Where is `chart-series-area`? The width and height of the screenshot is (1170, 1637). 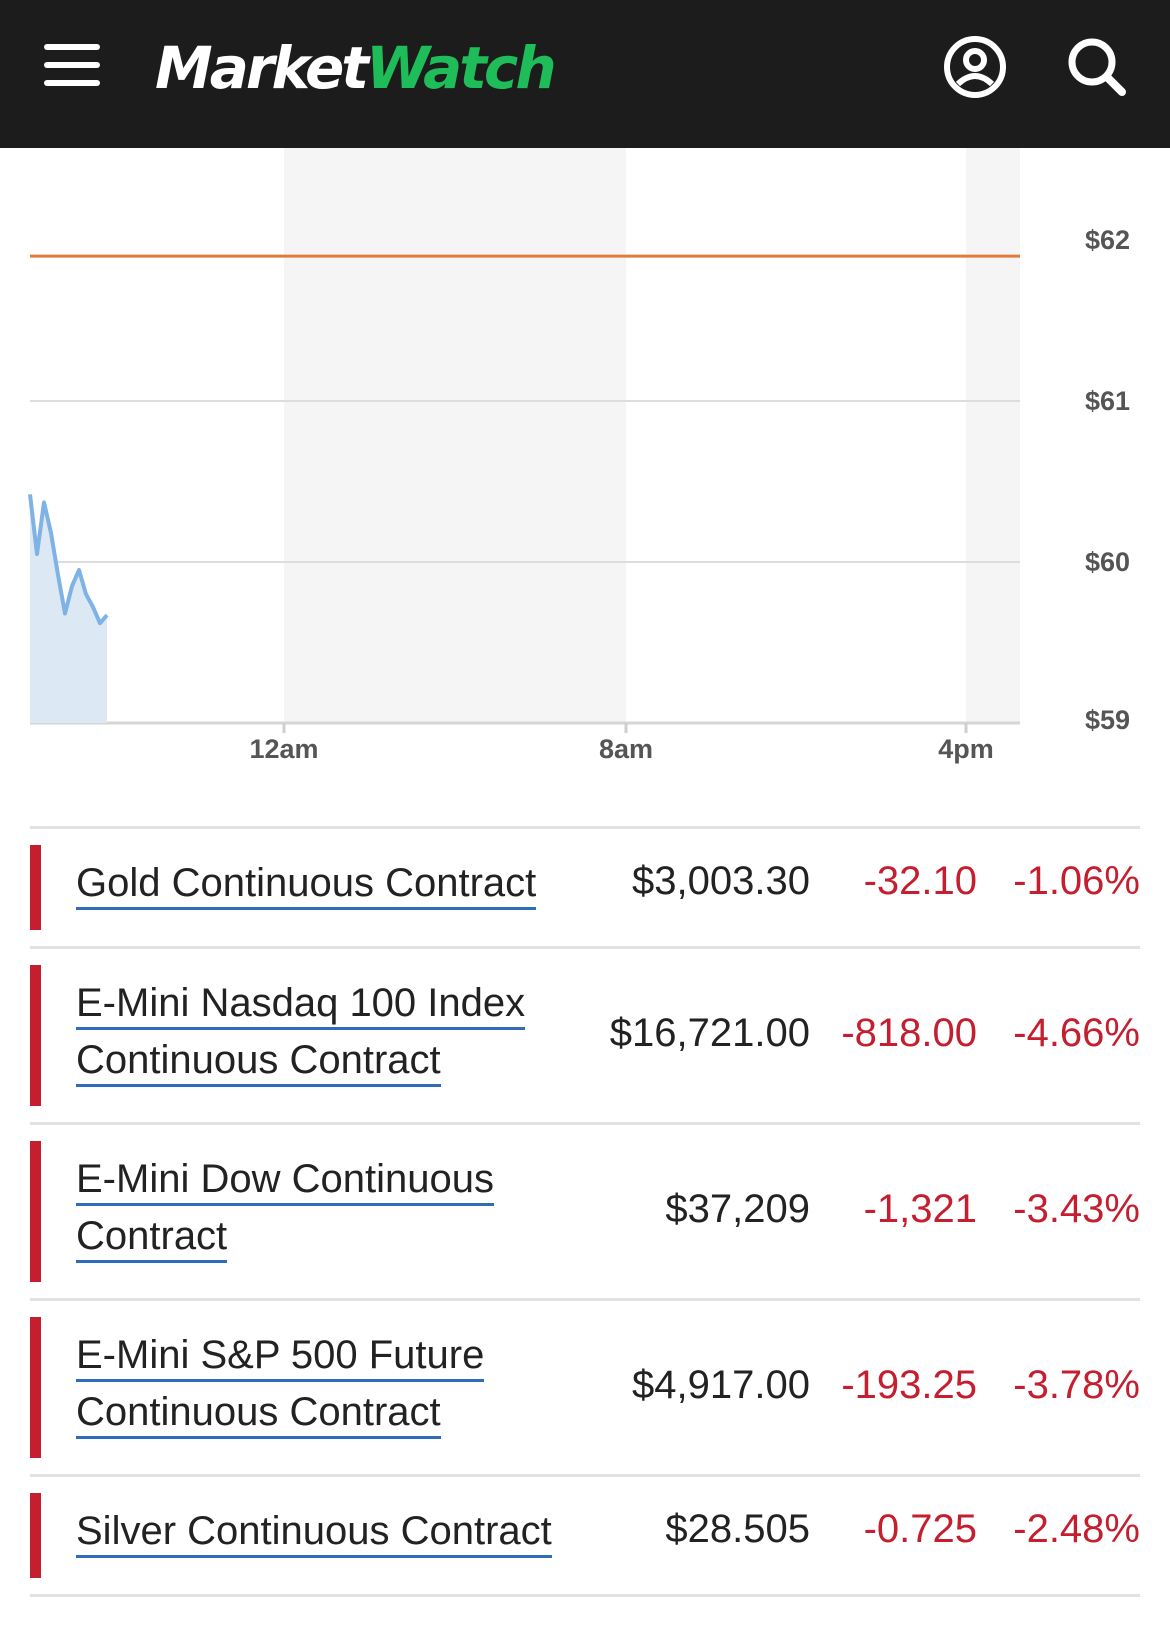 chart-series-area is located at coordinates (68, 608).